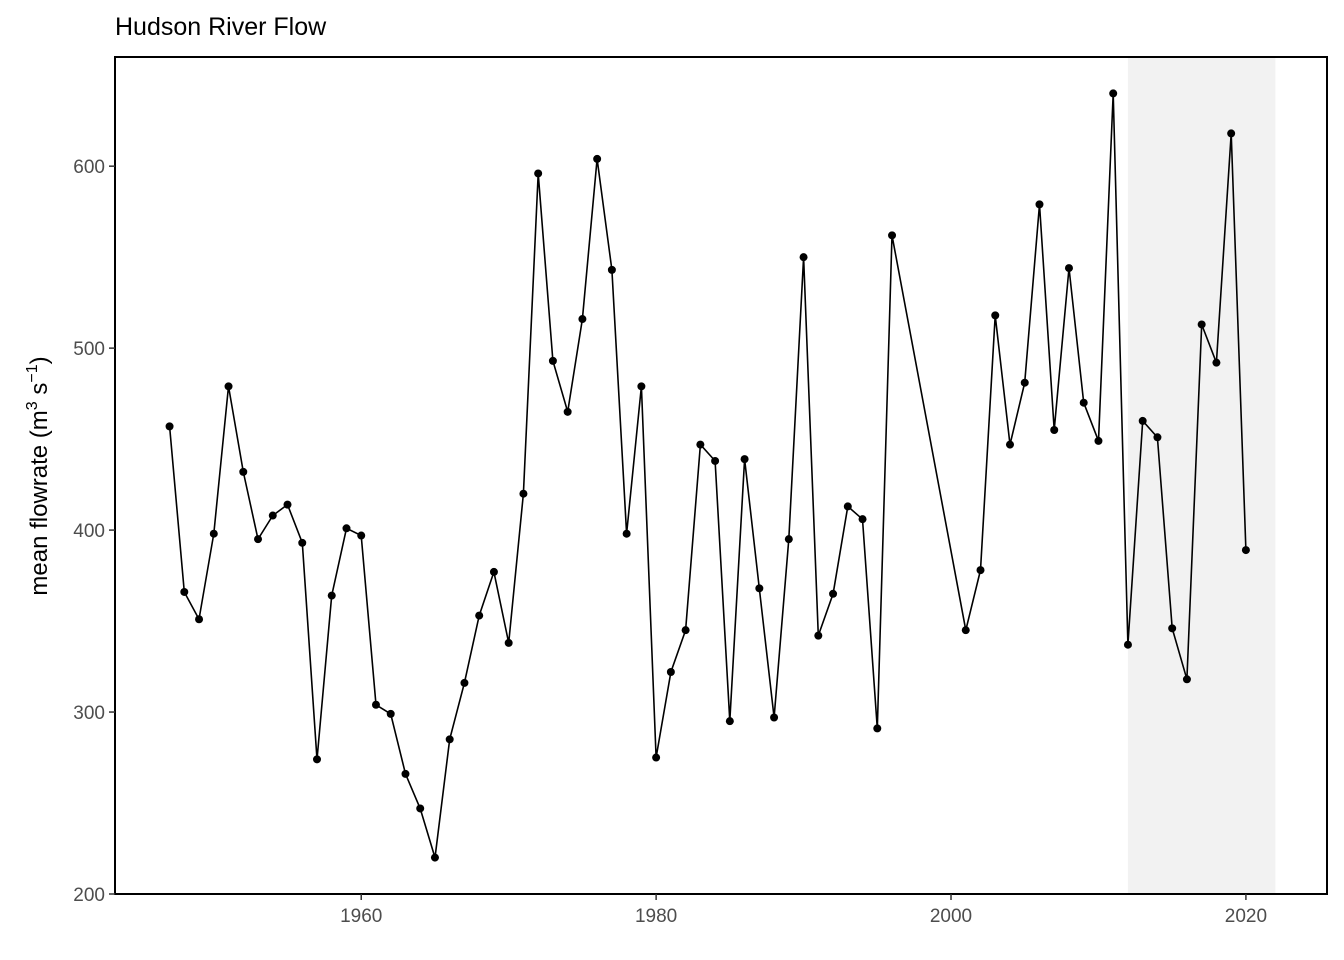 Image resolution: width=1344 pixels, height=960 pixels. What do you see at coordinates (89, 167) in the screenshot?
I see `y-tick-label: 600` at bounding box center [89, 167].